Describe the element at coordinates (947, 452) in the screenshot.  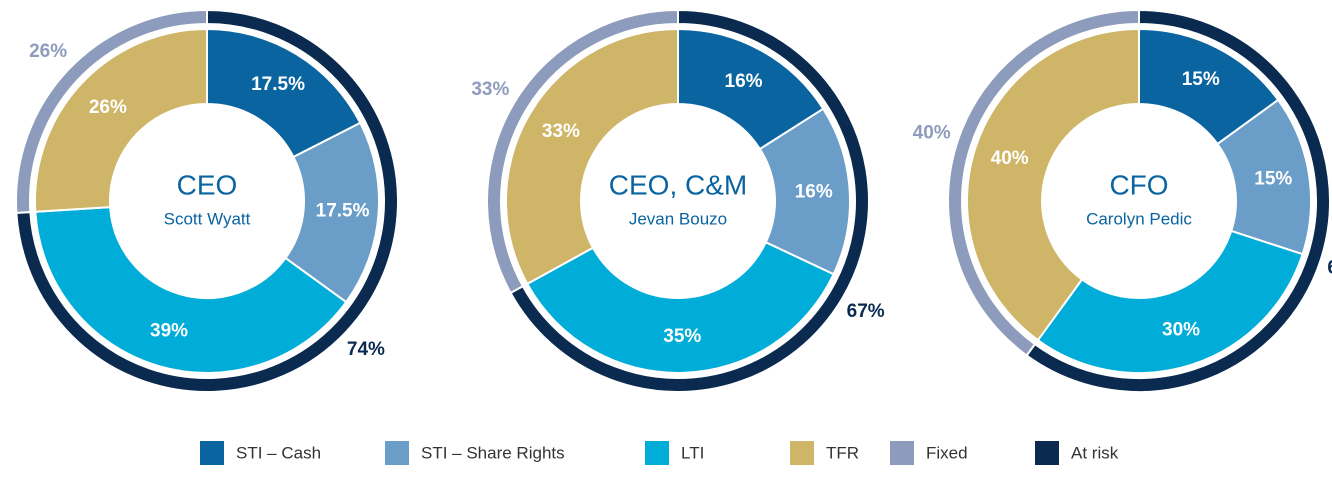
I see `legend-label: Fixed` at that location.